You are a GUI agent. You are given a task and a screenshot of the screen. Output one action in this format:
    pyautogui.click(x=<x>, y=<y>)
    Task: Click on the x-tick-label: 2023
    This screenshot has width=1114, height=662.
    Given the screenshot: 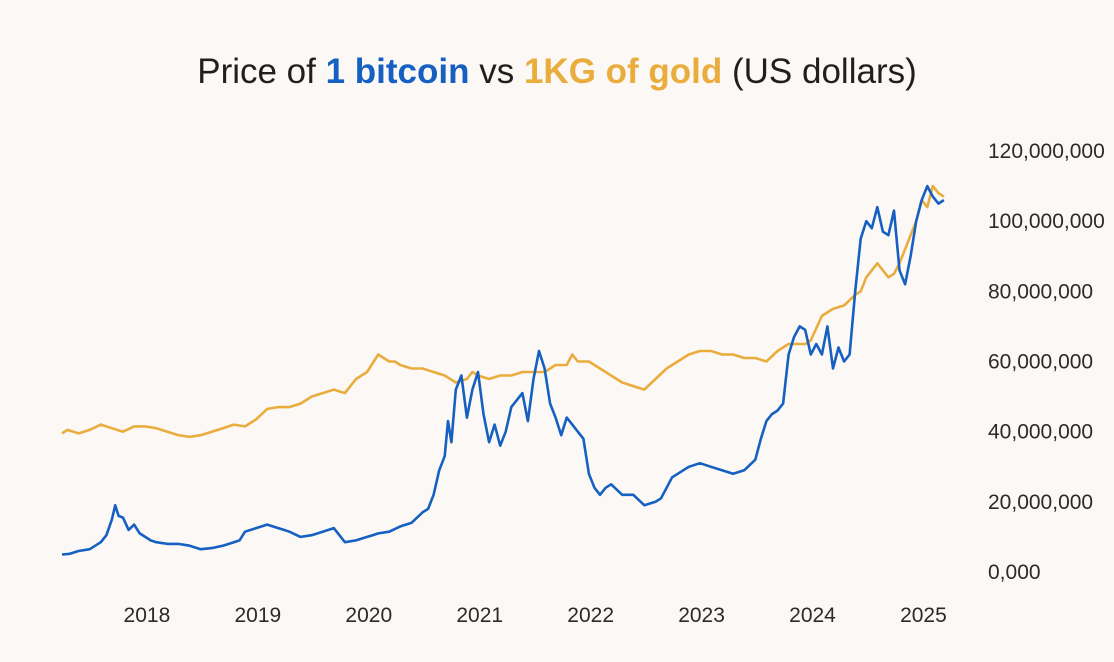 What is the action you would take?
    pyautogui.click(x=701, y=615)
    